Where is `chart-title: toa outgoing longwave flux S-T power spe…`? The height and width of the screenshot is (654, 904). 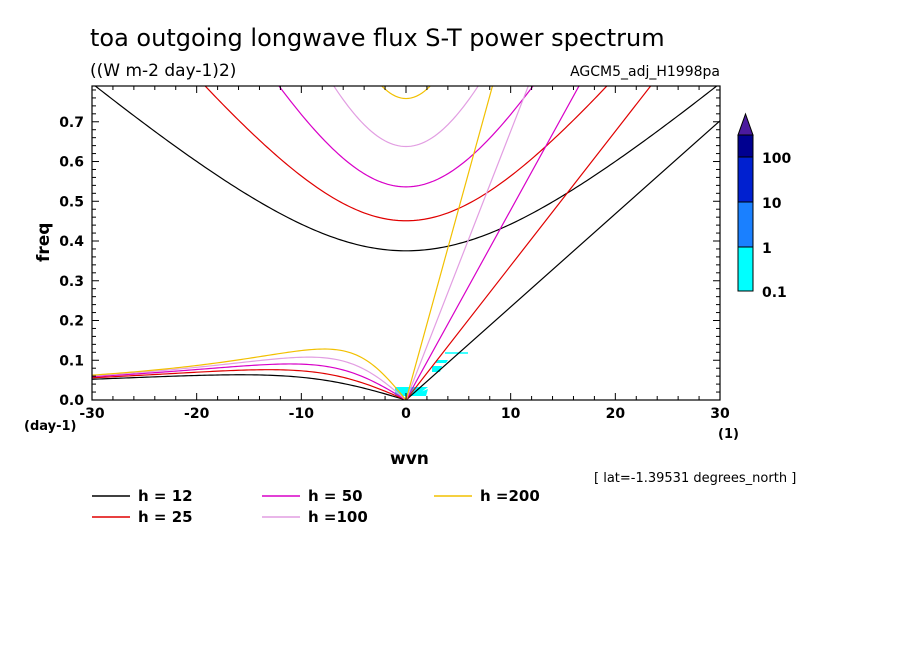
chart-title: toa outgoing longwave flux S-T power spe… is located at coordinates (377, 38).